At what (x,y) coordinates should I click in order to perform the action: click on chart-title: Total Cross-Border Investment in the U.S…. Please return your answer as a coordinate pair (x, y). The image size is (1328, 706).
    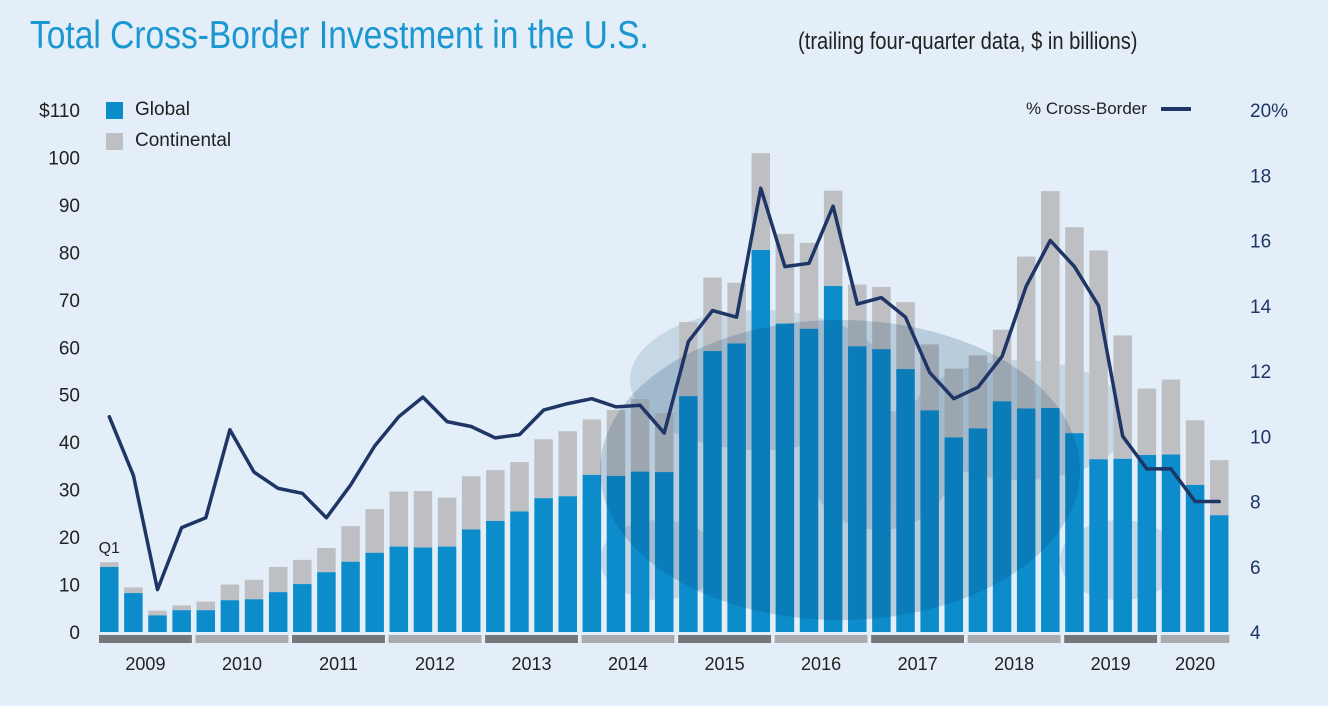
    Looking at the image, I should click on (339, 35).